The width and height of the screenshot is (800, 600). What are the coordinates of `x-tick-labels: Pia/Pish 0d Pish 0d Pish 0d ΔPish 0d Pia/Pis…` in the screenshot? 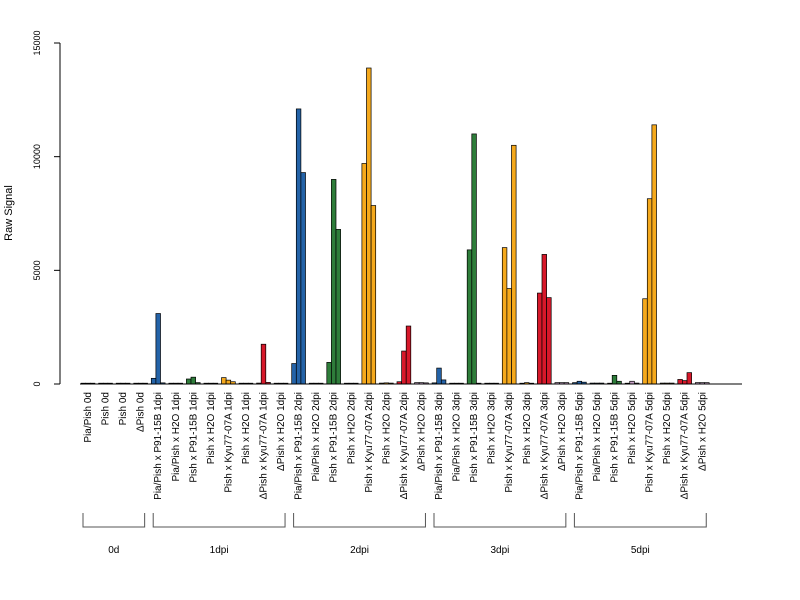 It's located at (395, 446).